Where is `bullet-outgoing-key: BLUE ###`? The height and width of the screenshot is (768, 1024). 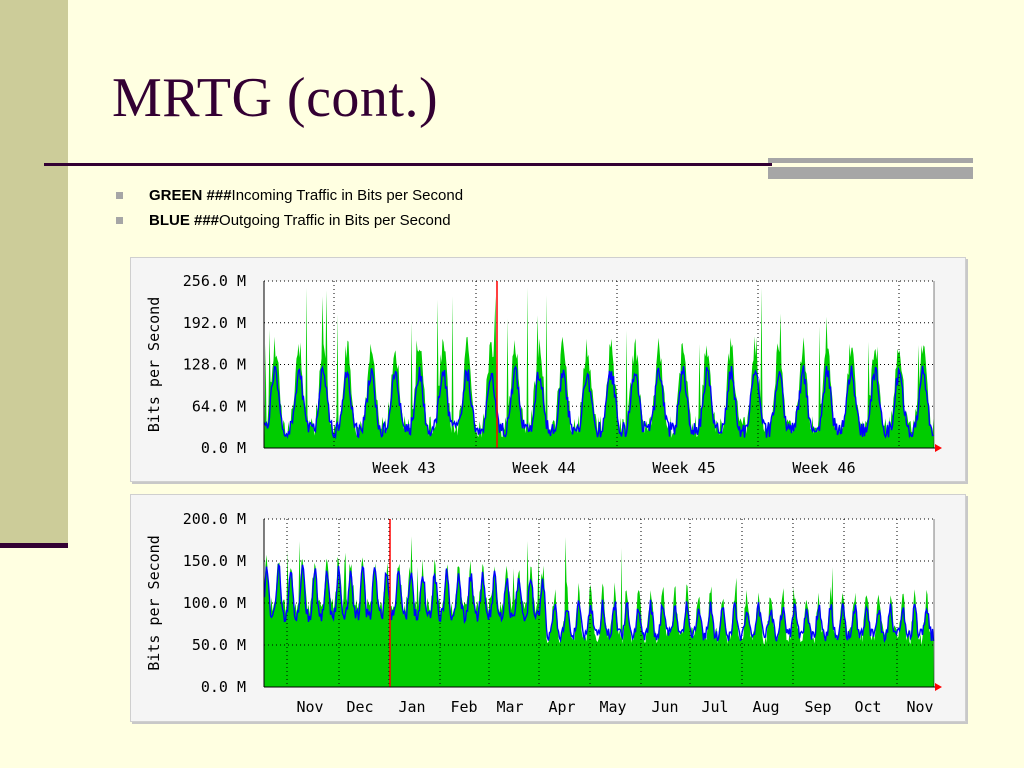 bullet-outgoing-key: BLUE ### is located at coordinates (184, 220).